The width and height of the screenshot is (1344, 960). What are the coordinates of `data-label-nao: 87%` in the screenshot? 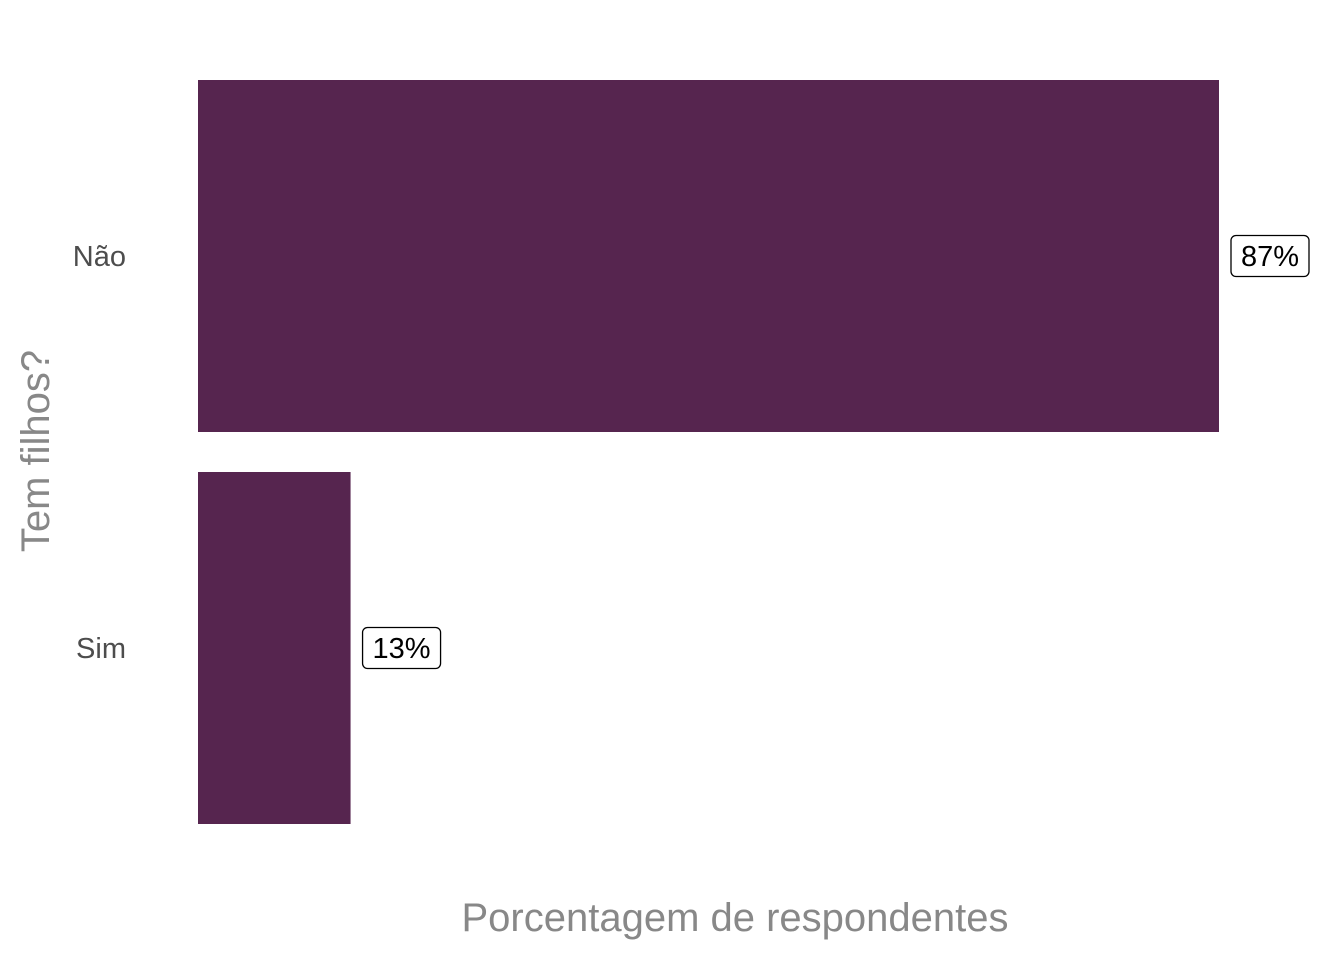 It's located at (1270, 256).